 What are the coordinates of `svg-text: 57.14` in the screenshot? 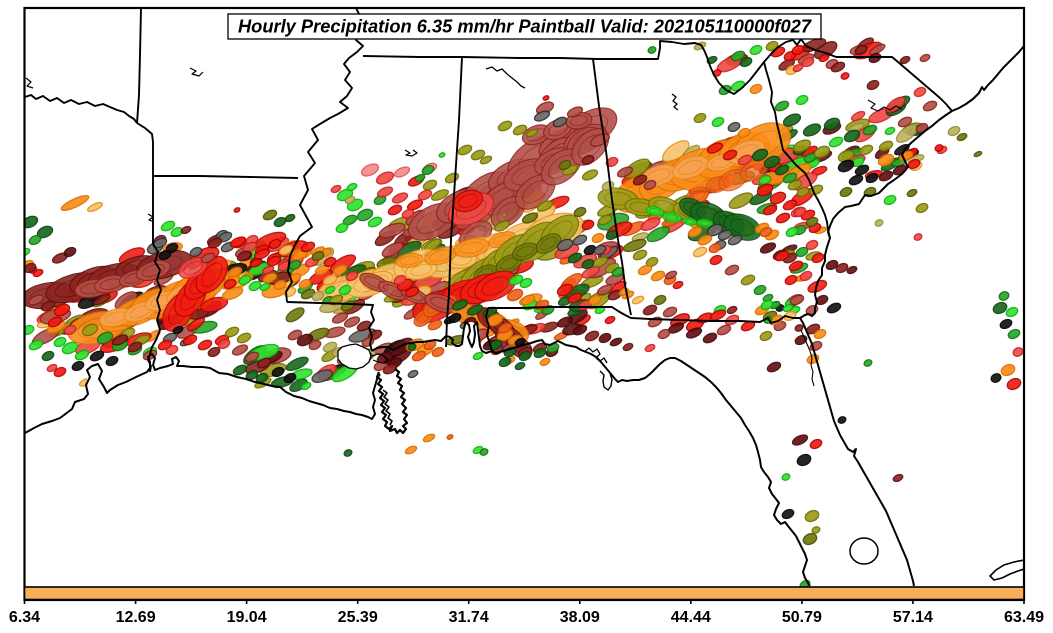 It's located at (913, 617).